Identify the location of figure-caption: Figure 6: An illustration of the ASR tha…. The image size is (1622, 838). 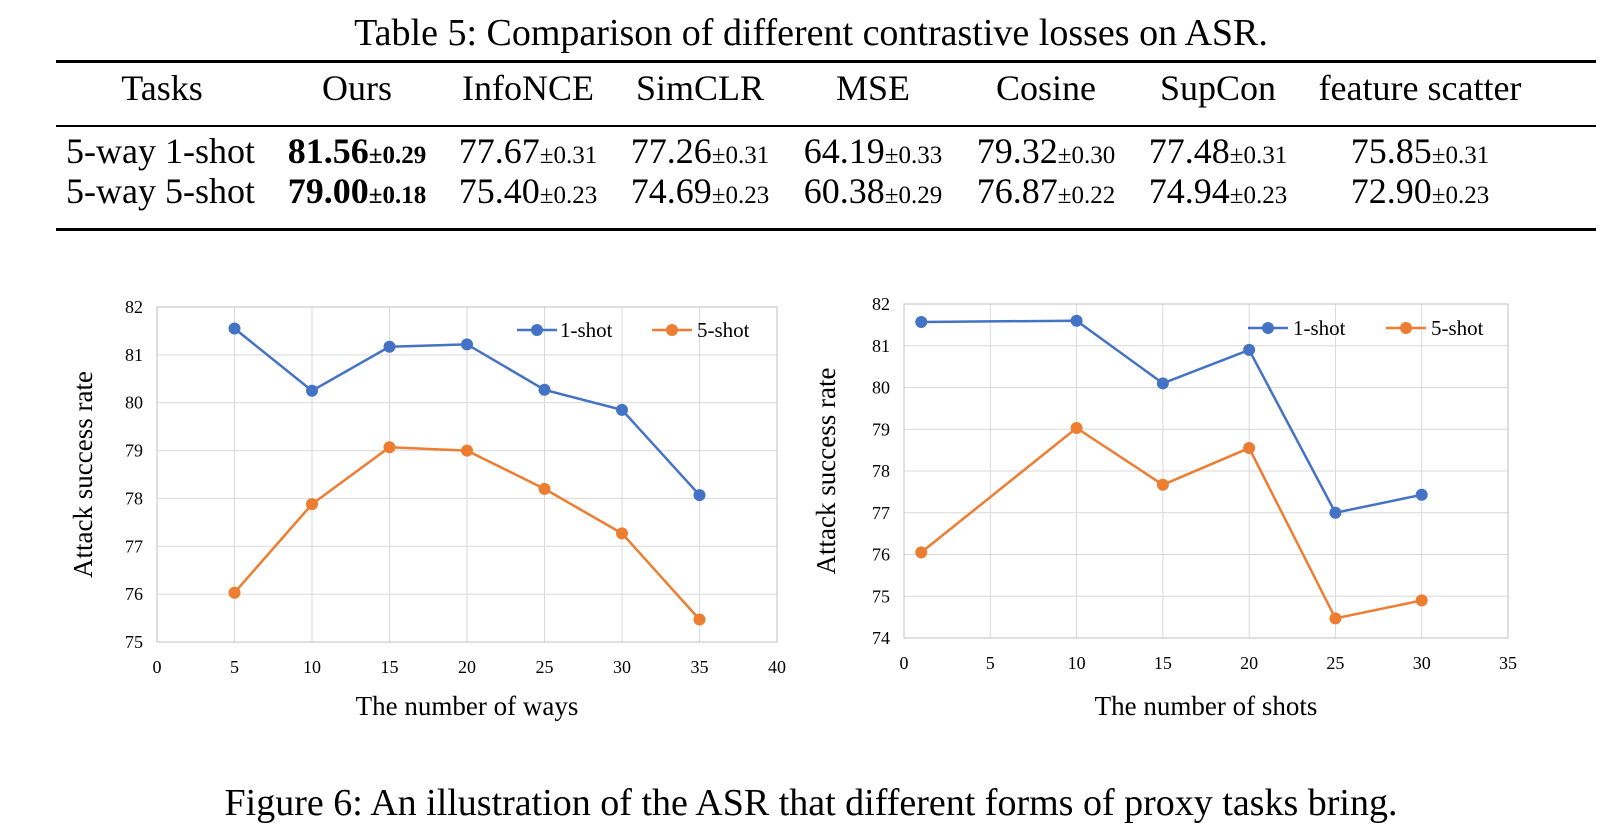
(811, 803).